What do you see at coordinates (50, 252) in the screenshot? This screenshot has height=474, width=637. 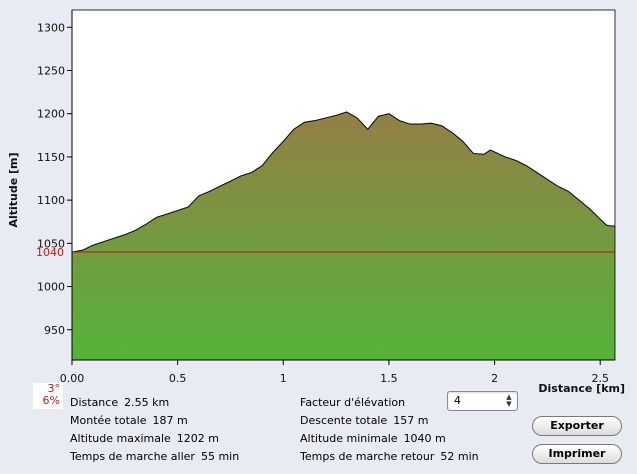 I see `reference-line-label: 1040` at bounding box center [50, 252].